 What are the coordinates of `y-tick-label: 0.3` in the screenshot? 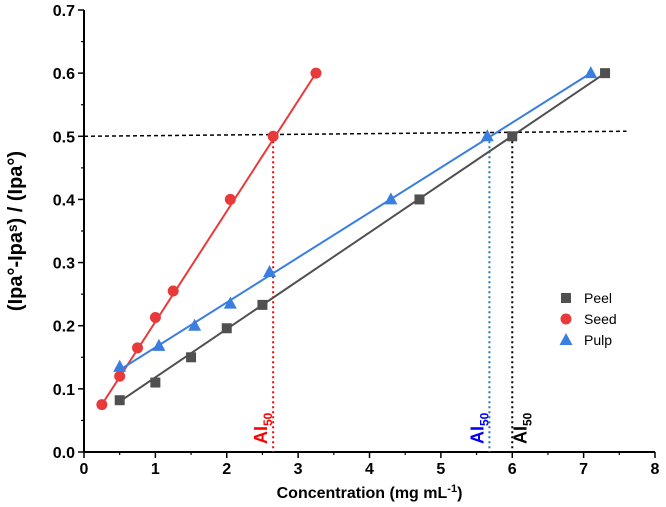 It's located at (64, 264).